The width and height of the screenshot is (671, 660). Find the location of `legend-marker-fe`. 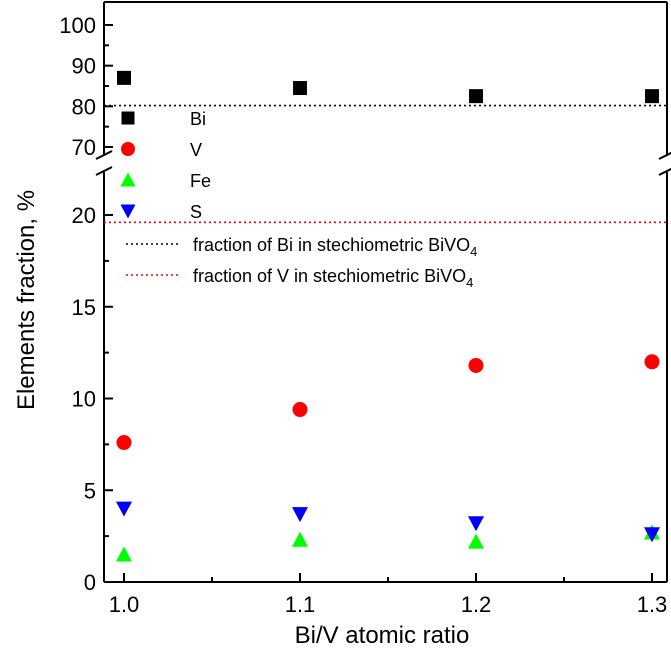

legend-marker-fe is located at coordinates (128, 179).